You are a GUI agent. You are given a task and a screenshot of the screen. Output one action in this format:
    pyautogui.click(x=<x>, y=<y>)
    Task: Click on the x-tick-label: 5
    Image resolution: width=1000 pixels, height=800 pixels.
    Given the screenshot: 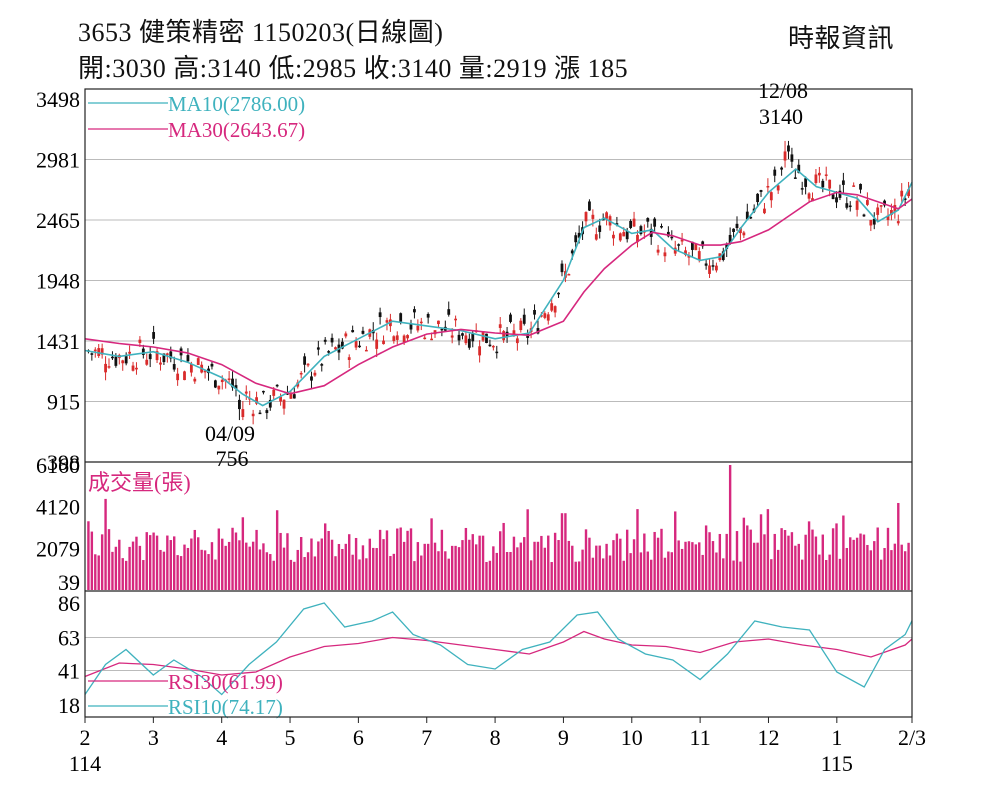 What is the action you would take?
    pyautogui.click(x=290, y=737)
    